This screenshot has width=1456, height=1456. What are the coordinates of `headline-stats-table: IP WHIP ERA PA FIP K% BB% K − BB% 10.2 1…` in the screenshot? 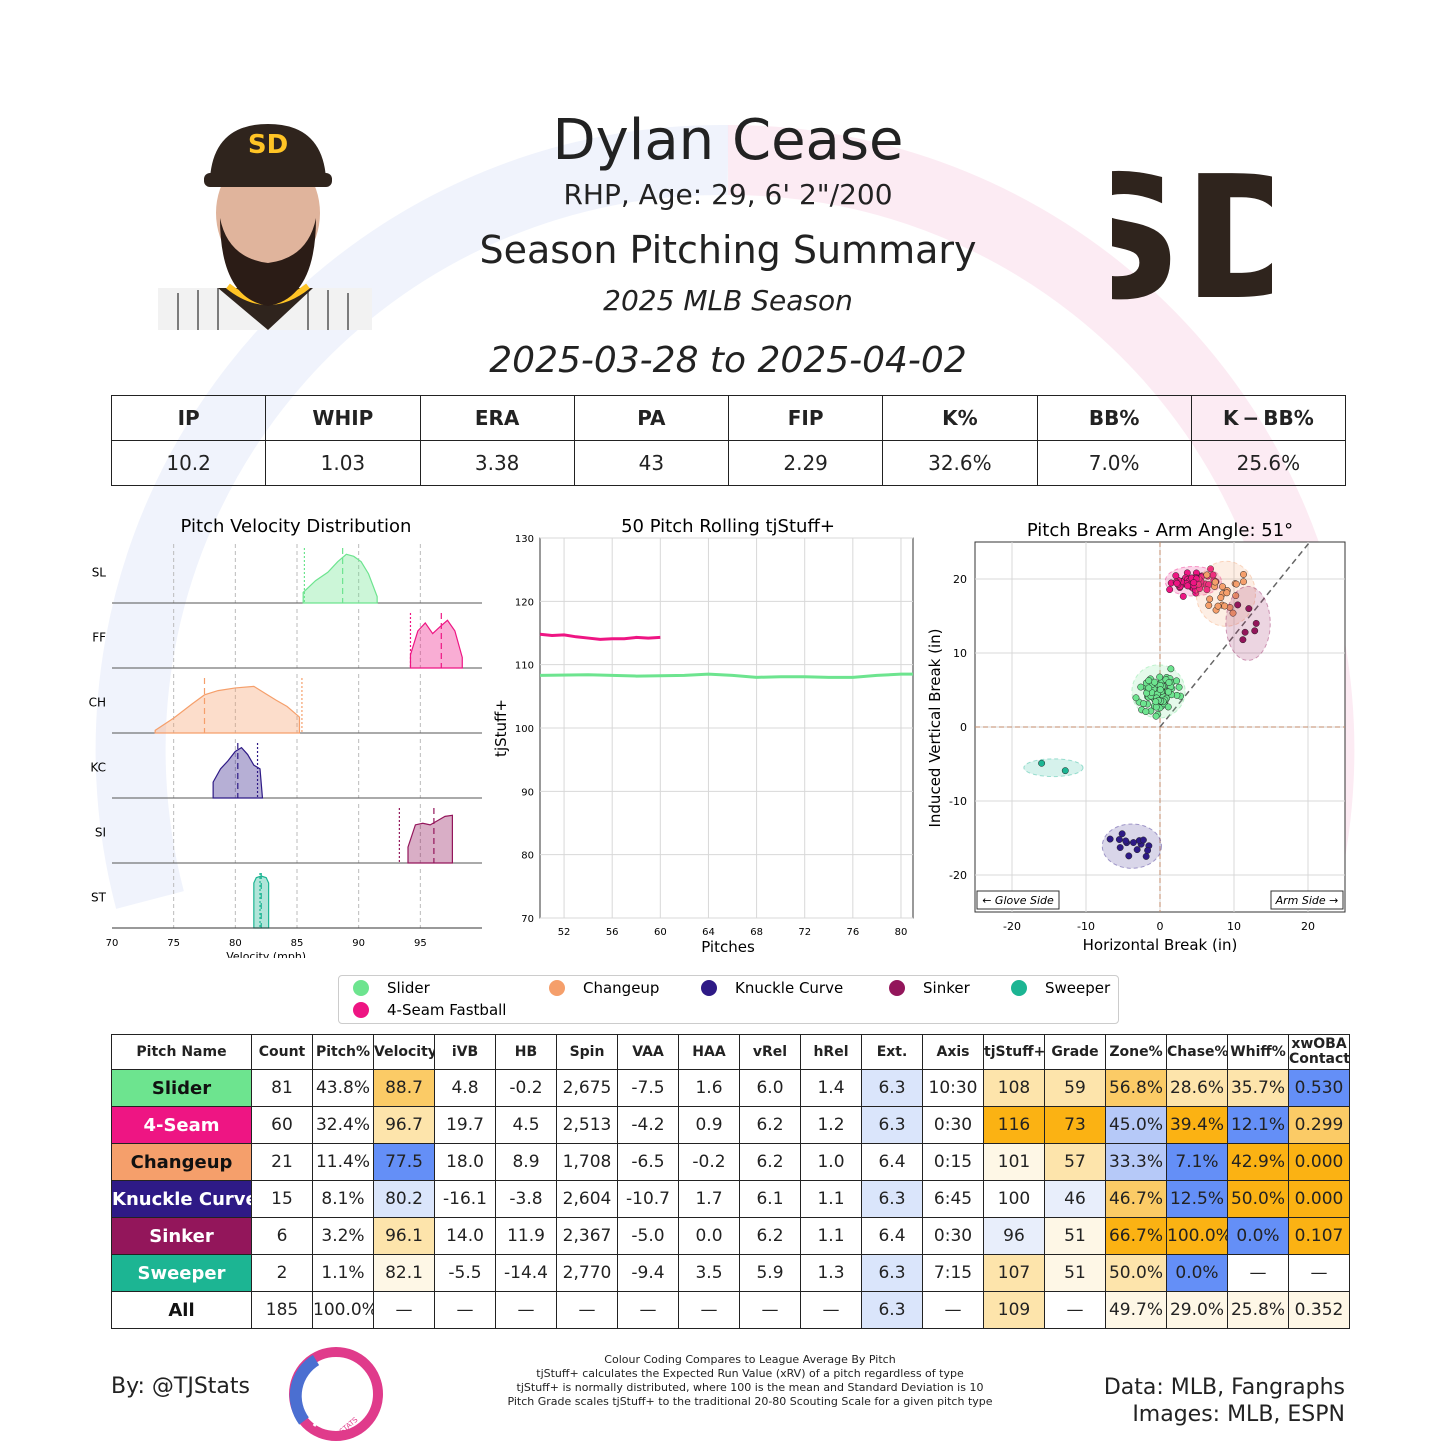 It's located at (728, 440).